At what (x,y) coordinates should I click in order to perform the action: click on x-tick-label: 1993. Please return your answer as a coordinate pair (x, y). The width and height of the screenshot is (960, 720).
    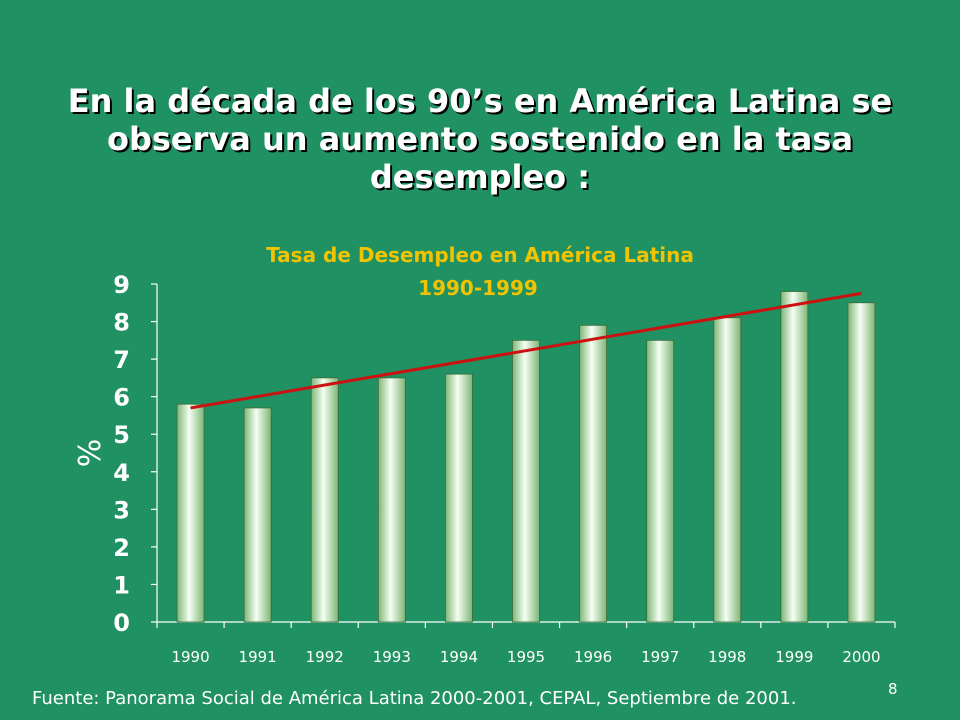
    Looking at the image, I should click on (392, 657).